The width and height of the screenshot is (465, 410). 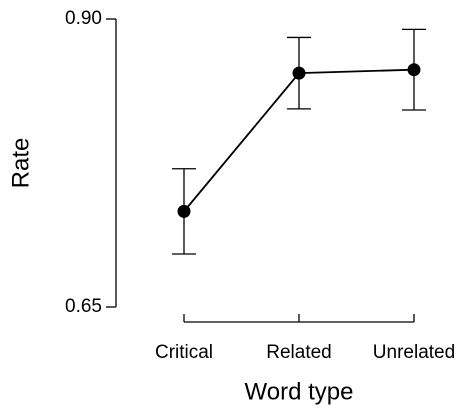 I want to click on x-tick-label: Critical, so click(x=184, y=352).